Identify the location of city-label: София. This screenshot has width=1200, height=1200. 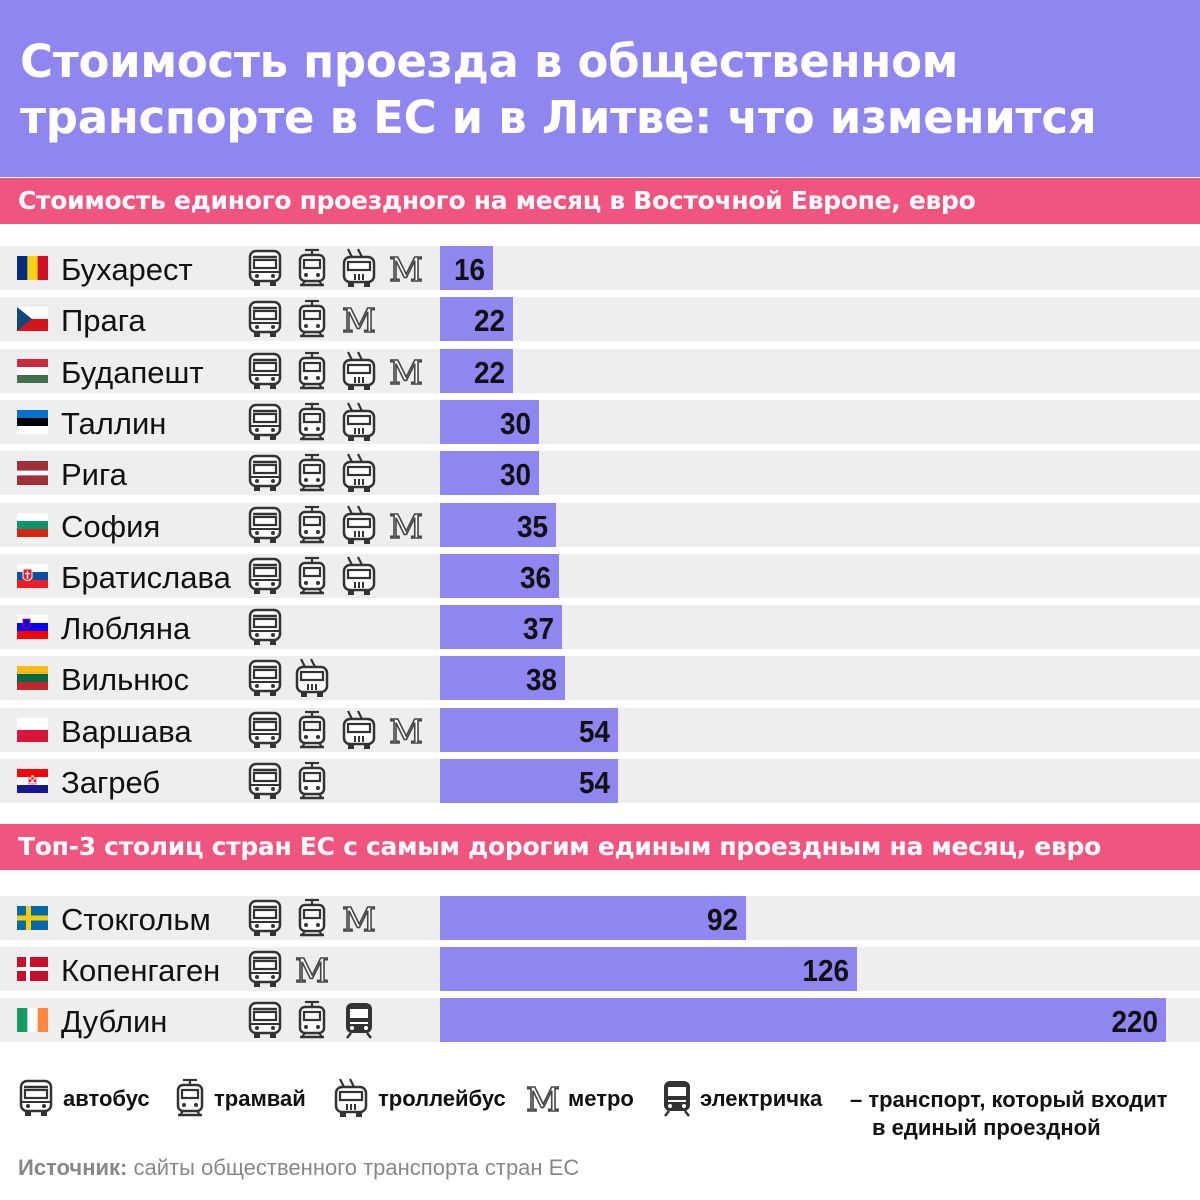
(111, 526).